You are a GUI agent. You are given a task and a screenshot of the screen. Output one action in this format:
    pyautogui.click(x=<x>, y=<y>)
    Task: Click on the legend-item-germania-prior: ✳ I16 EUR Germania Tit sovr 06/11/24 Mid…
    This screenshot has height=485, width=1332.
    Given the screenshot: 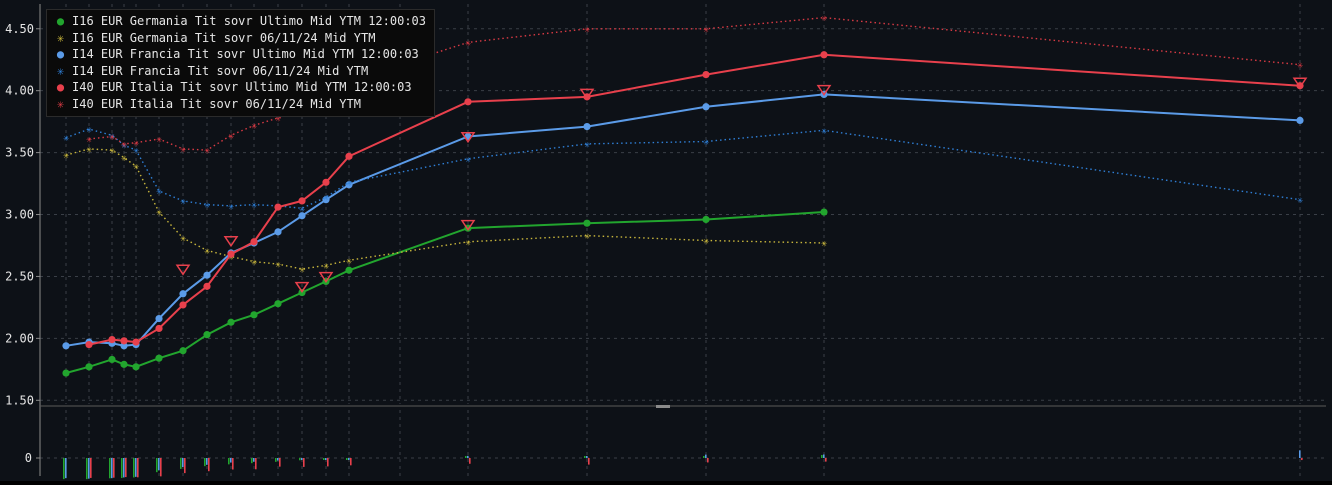 What is the action you would take?
    pyautogui.click(x=240, y=38)
    